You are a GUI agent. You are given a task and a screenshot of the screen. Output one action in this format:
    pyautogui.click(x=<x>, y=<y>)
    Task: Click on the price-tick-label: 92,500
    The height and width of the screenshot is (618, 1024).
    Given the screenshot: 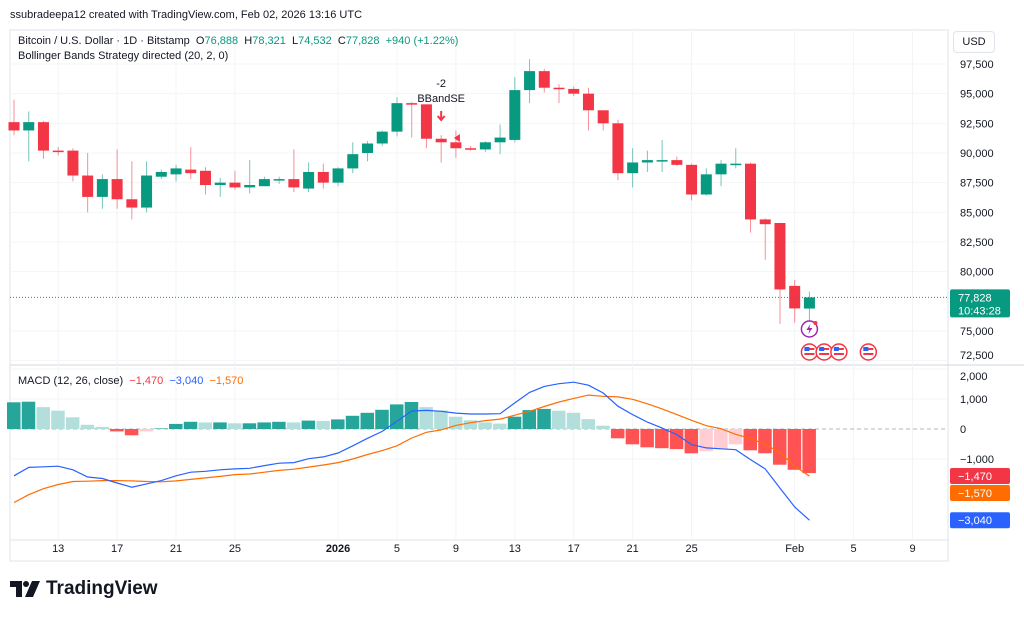 What is the action you would take?
    pyautogui.click(x=977, y=124)
    